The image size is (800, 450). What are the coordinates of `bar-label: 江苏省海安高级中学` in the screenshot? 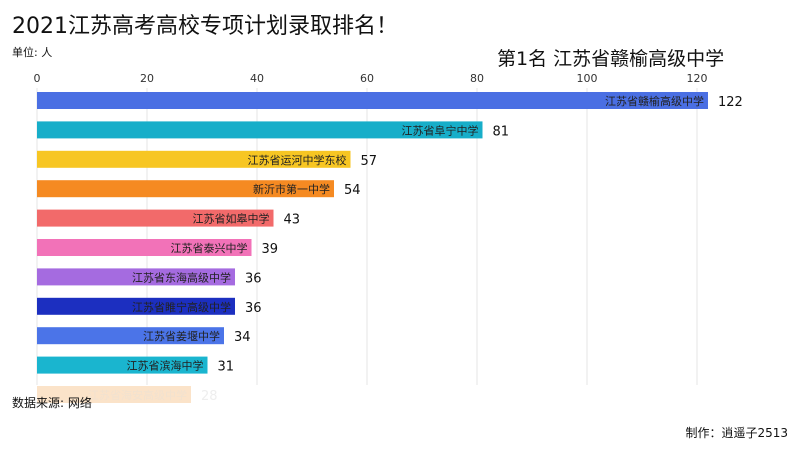 It's located at (137, 395).